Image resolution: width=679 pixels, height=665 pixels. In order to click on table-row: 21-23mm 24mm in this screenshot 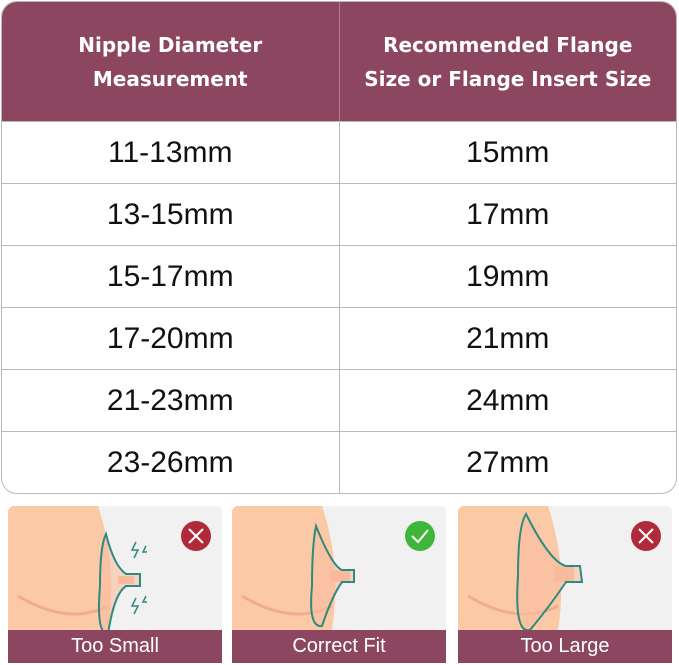, I will do `click(339, 400)`.